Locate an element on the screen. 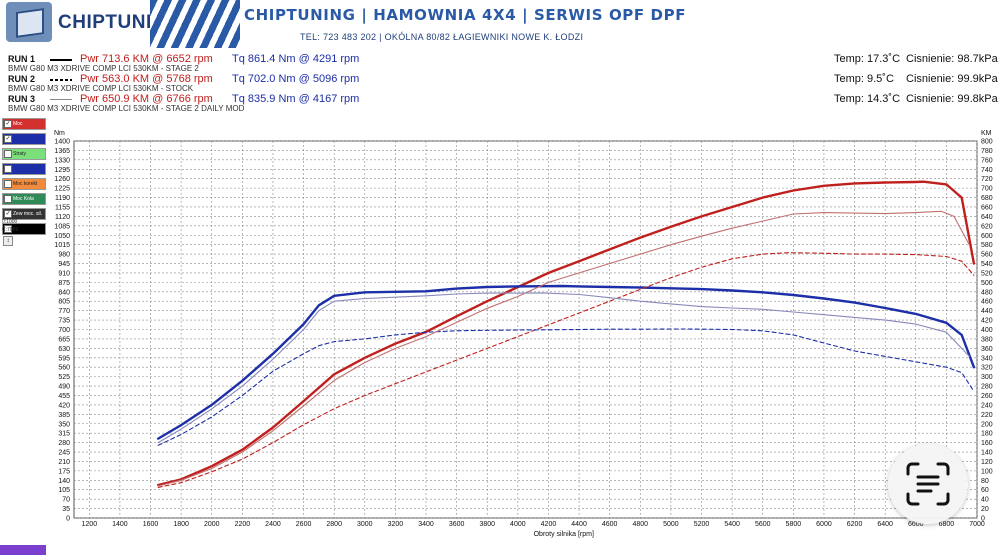  y-left-tick-label: 1365 is located at coordinates (62, 151).